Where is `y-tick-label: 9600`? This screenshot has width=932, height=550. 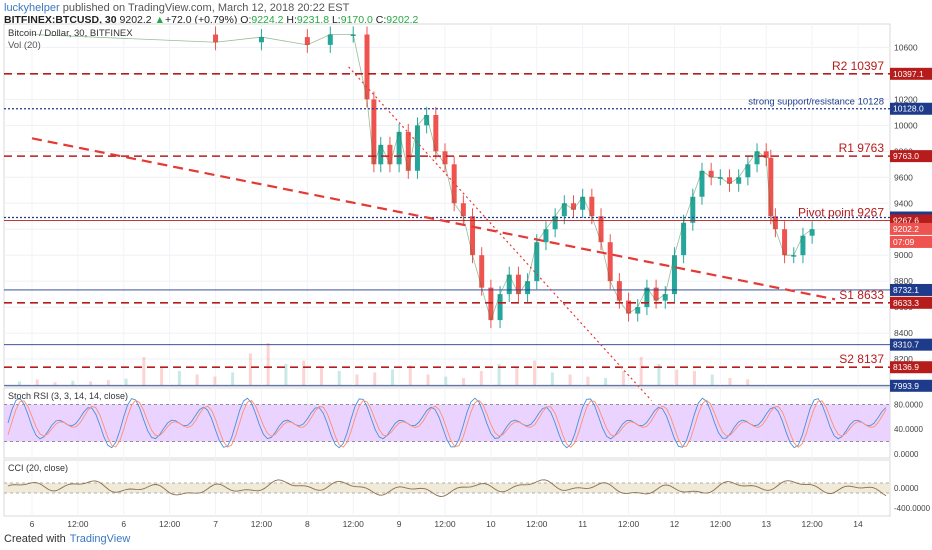 y-tick-label: 9600 is located at coordinates (903, 177).